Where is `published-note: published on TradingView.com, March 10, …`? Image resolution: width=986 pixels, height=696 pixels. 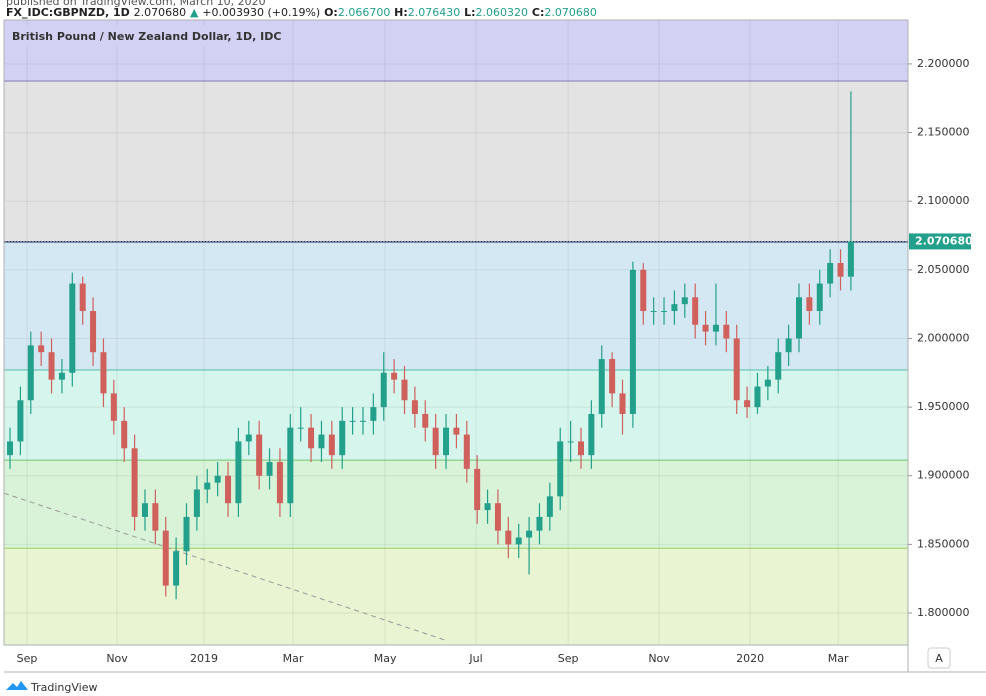
published-note: published on TradingView.com, March 10, … is located at coordinates (136, 4).